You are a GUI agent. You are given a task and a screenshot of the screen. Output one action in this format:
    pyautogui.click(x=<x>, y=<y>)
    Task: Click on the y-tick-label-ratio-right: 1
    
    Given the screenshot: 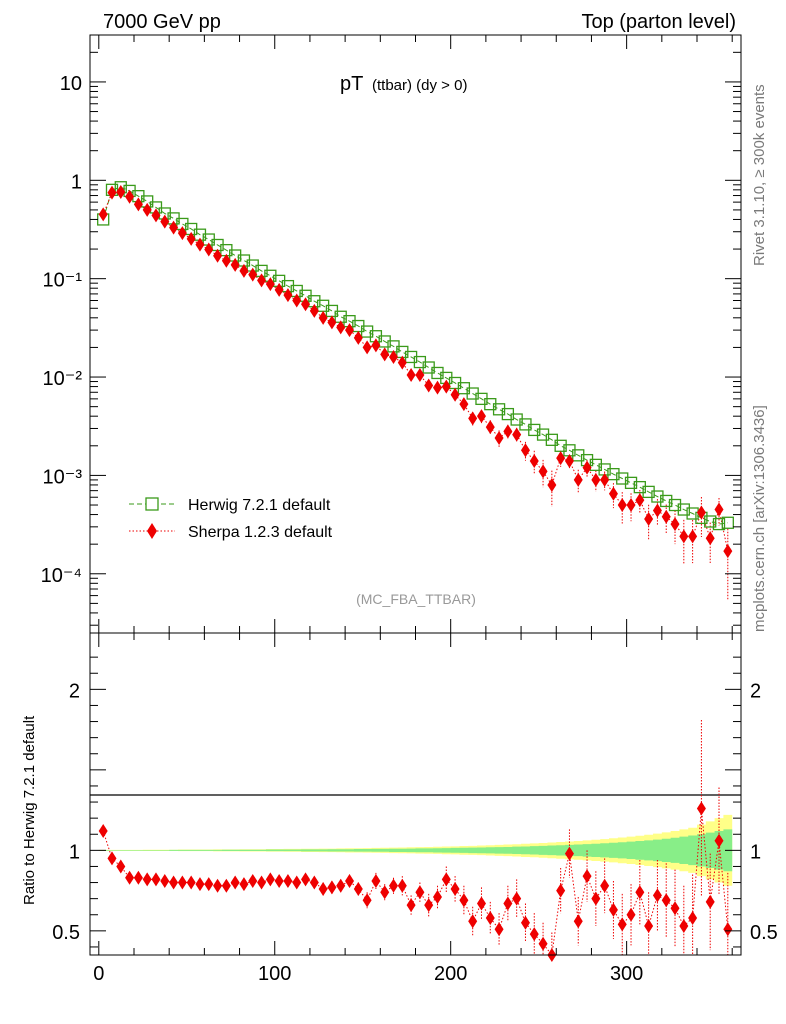 What is the action you would take?
    pyautogui.click(x=755, y=852)
    